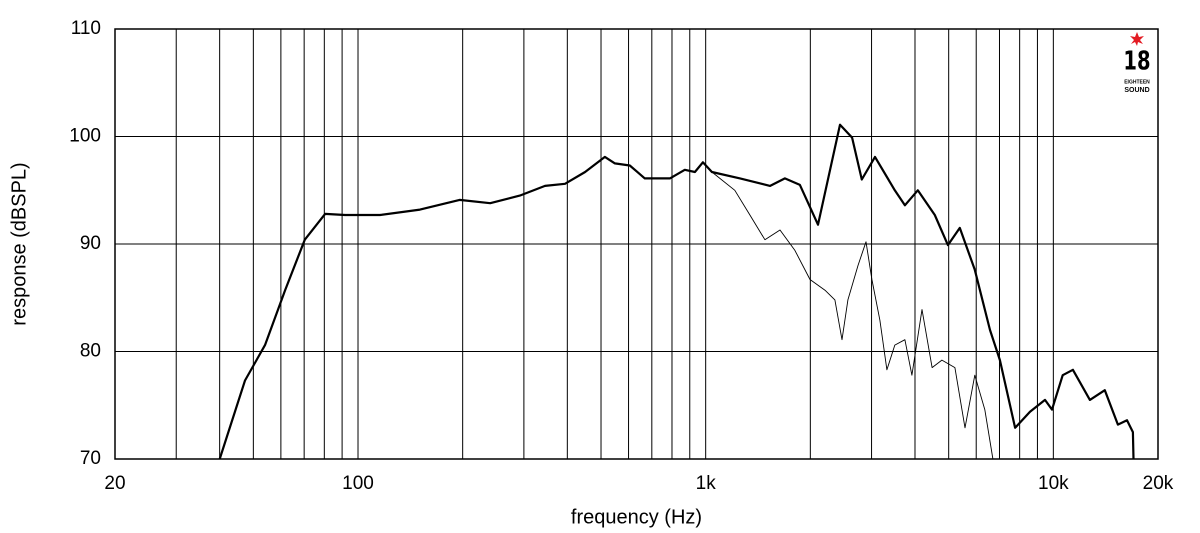 The height and width of the screenshot is (533, 1200). Describe the element at coordinates (706, 483) in the screenshot. I see `x-tick-label: 1k` at that location.